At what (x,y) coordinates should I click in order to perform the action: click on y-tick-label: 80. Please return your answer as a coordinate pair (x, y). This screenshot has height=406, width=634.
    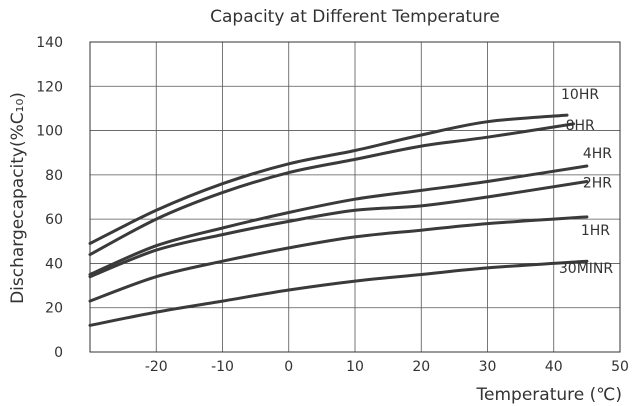
    Looking at the image, I should click on (54, 176).